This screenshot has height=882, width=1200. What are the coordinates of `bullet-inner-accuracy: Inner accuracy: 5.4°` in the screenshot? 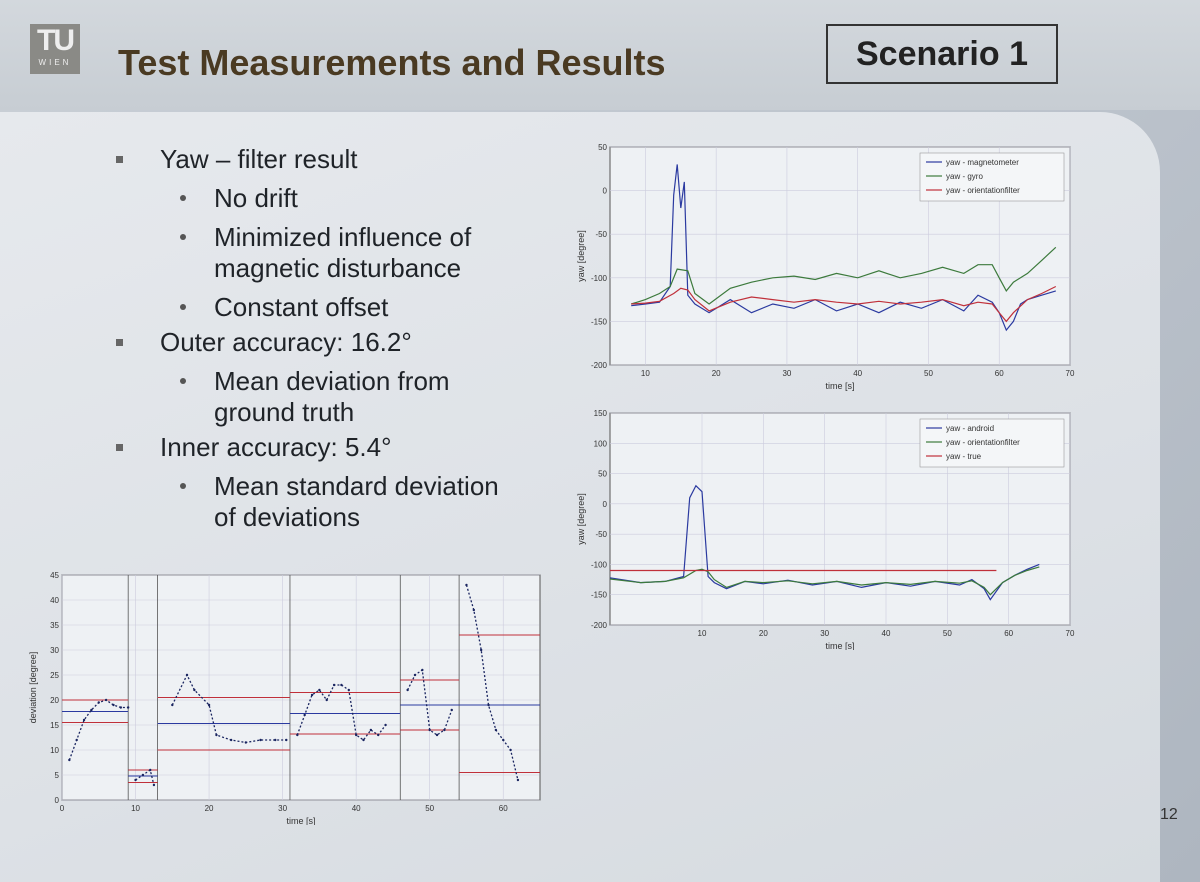 It's located at (317, 447).